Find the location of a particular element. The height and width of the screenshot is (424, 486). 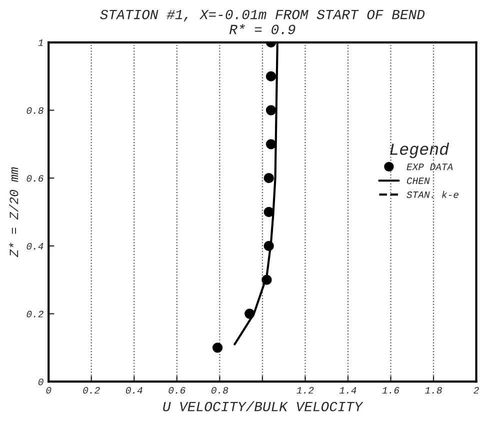

x-tick-label: 0.4 is located at coordinates (134, 390).